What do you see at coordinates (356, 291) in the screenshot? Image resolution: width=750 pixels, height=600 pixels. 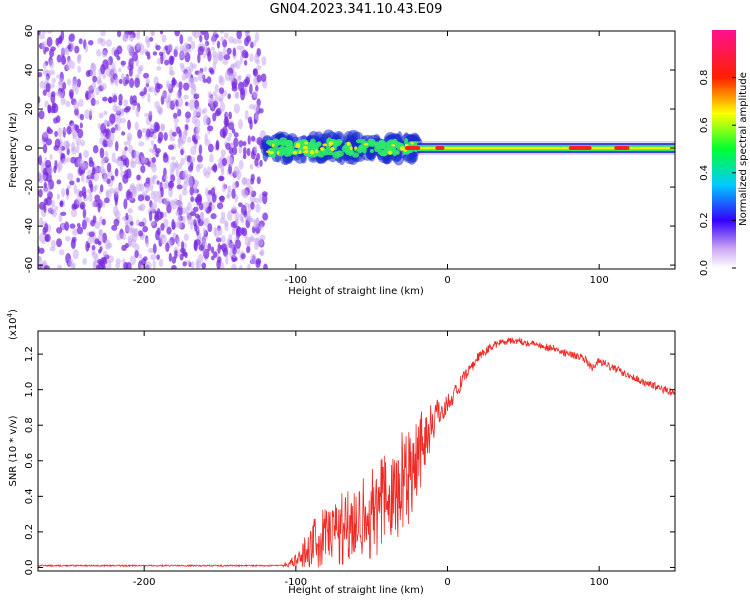 I see `top-xlabel: Height of straight line (km)` at bounding box center [356, 291].